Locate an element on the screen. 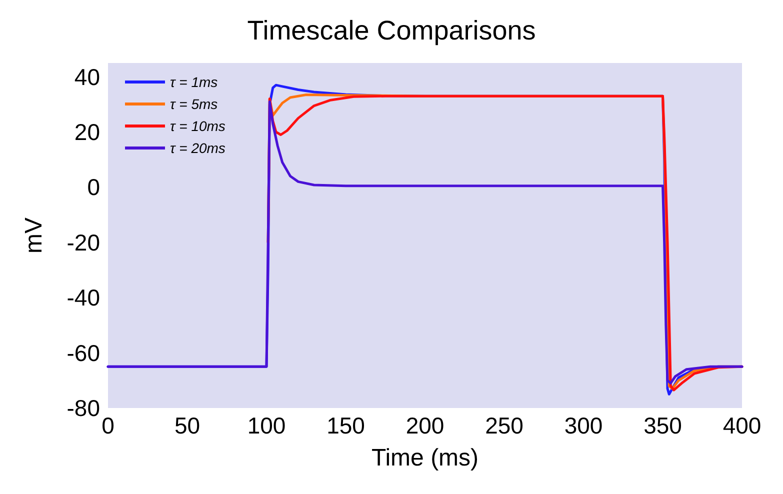  y-tick-label: -40 is located at coordinates (83, 297).